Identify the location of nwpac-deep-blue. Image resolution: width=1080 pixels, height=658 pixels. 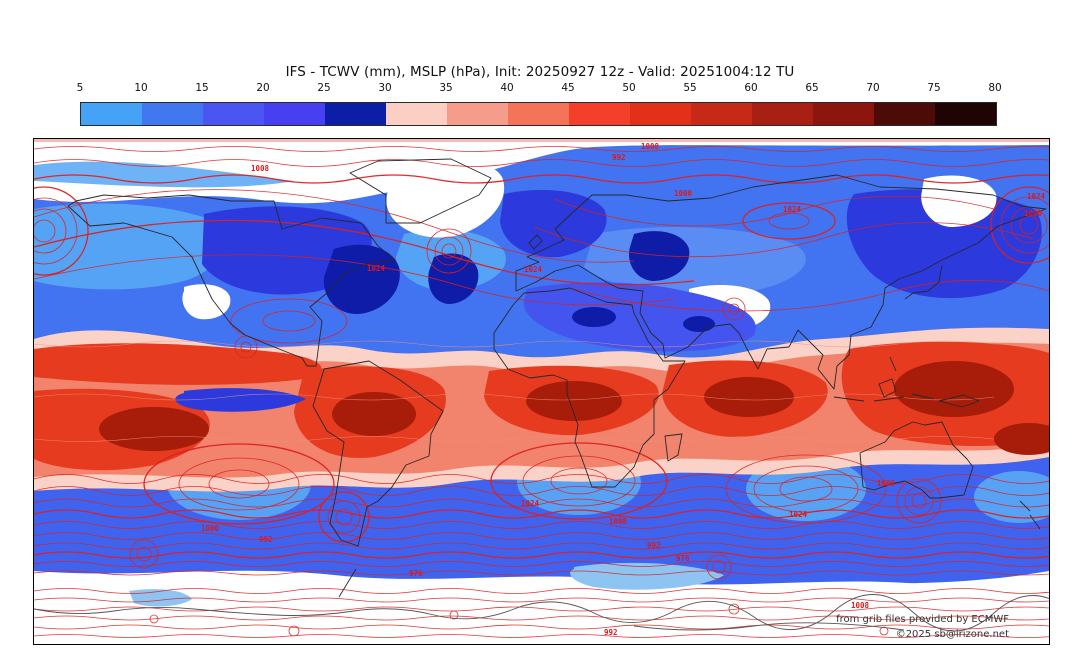
(944, 244).